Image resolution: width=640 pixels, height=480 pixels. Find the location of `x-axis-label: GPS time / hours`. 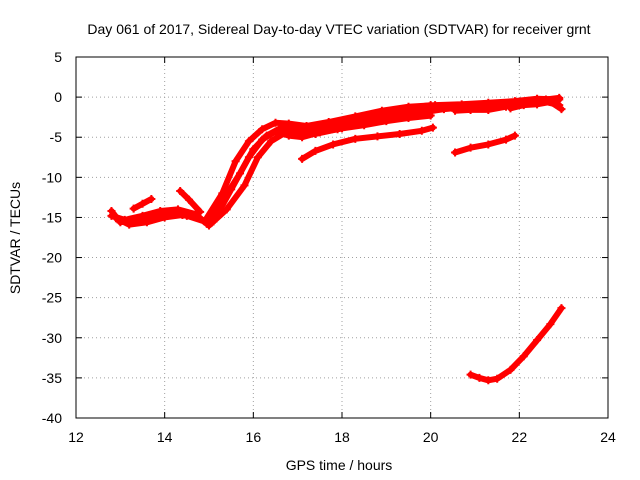

x-axis-label: GPS time / hours is located at coordinates (339, 465).